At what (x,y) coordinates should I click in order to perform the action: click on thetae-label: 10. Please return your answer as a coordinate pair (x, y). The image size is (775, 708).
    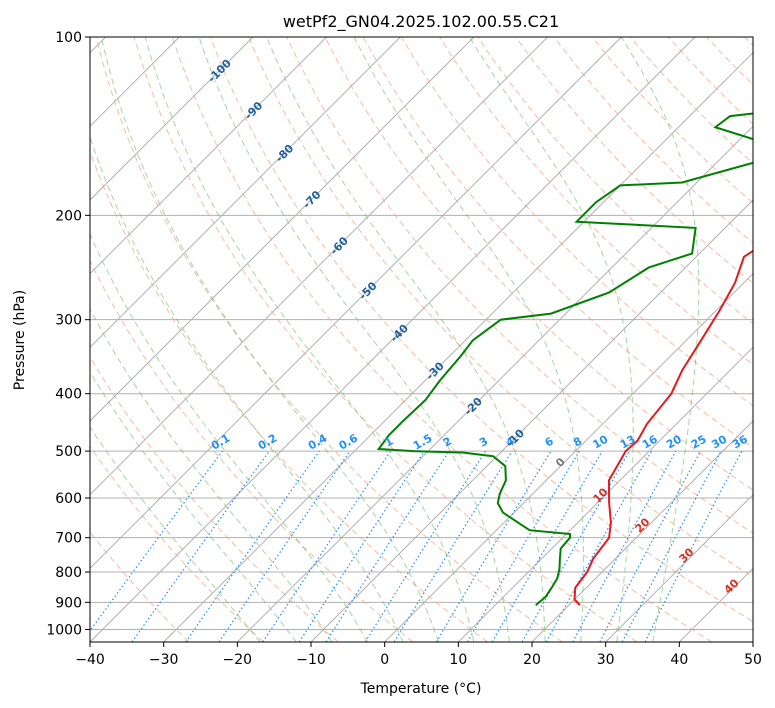
    Looking at the image, I should click on (601, 495).